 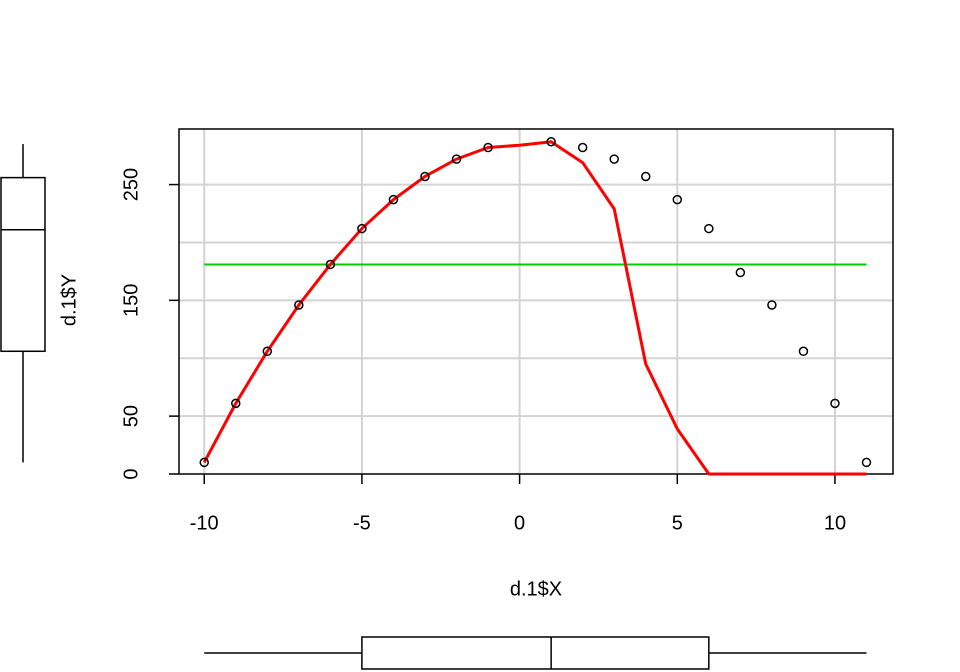 I want to click on y-tick-label: 0, so click(x=131, y=473).